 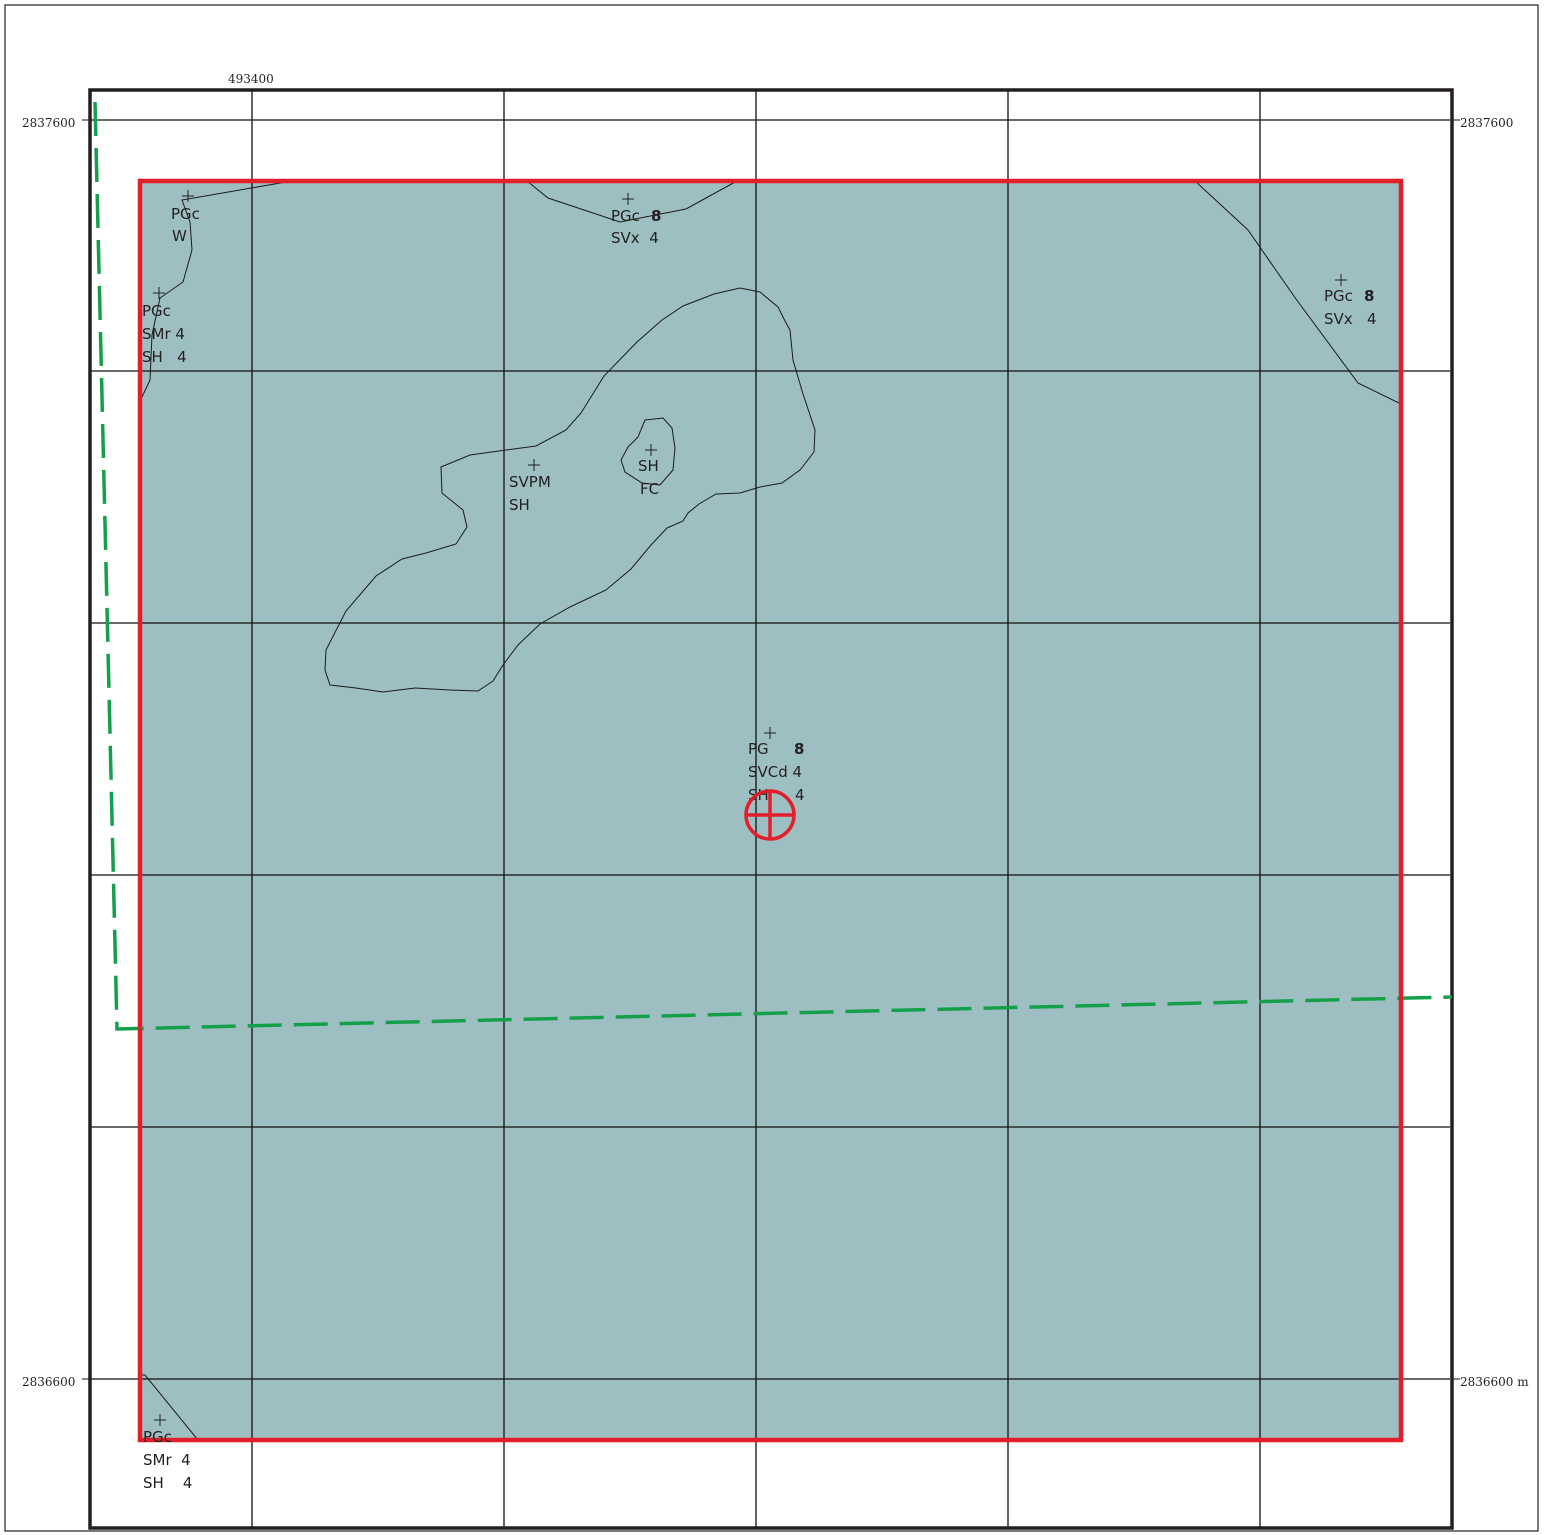 I want to click on unit-label-top-right: PGc 8 SVx 4, so click(x=1350, y=307).